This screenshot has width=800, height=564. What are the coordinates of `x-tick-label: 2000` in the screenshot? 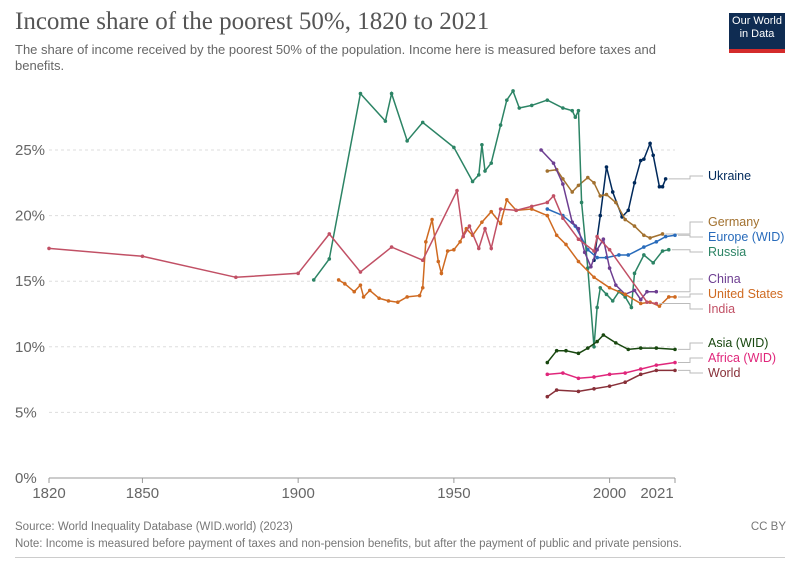 It's located at (609, 493).